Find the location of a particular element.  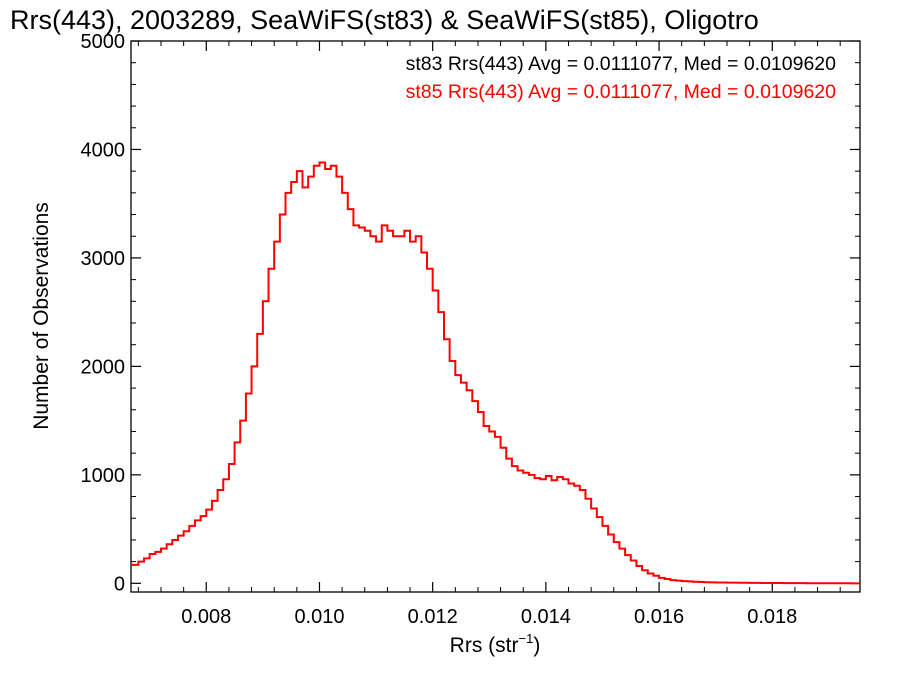

x-axis-label: Rrs (str−1) is located at coordinates (495, 644).